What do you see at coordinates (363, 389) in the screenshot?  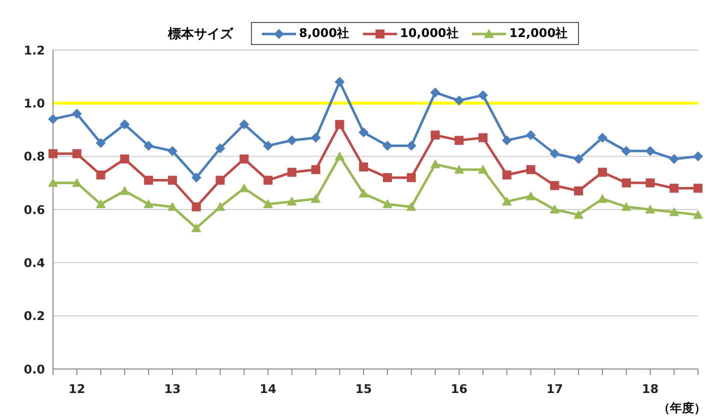 I see `x-tick-label: 15` at bounding box center [363, 389].